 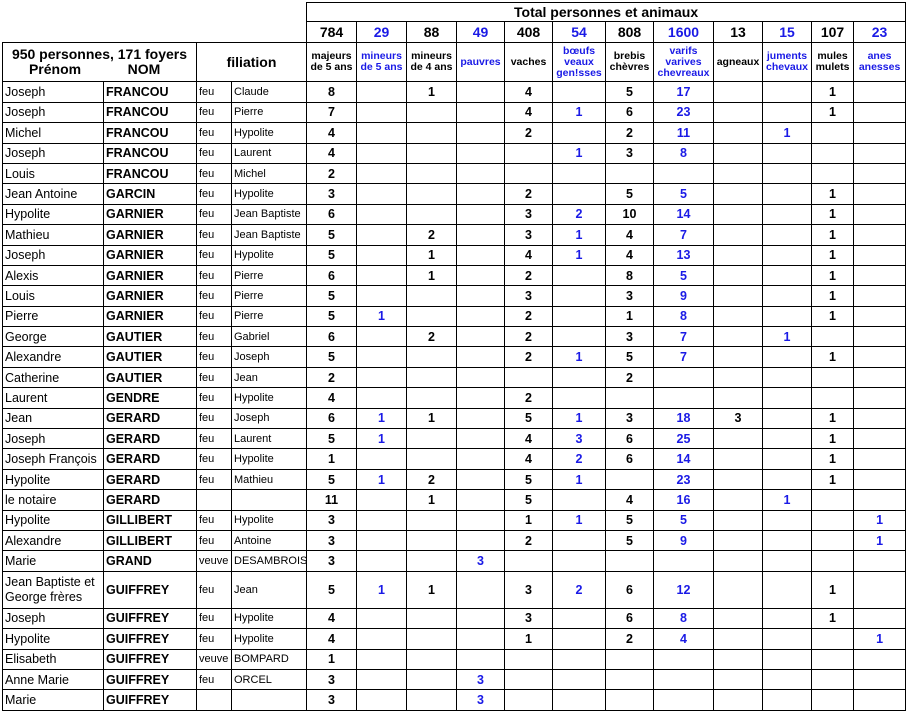 I want to click on father-name-cell: ORCEL, so click(x=269, y=679).